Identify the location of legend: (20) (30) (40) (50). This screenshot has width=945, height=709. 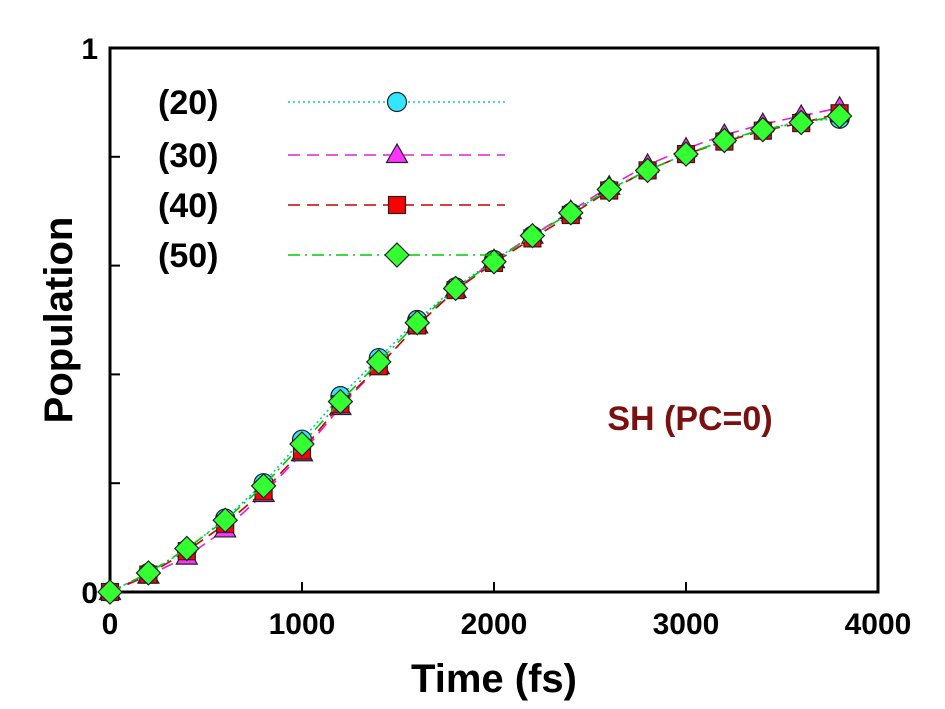
(331, 179).